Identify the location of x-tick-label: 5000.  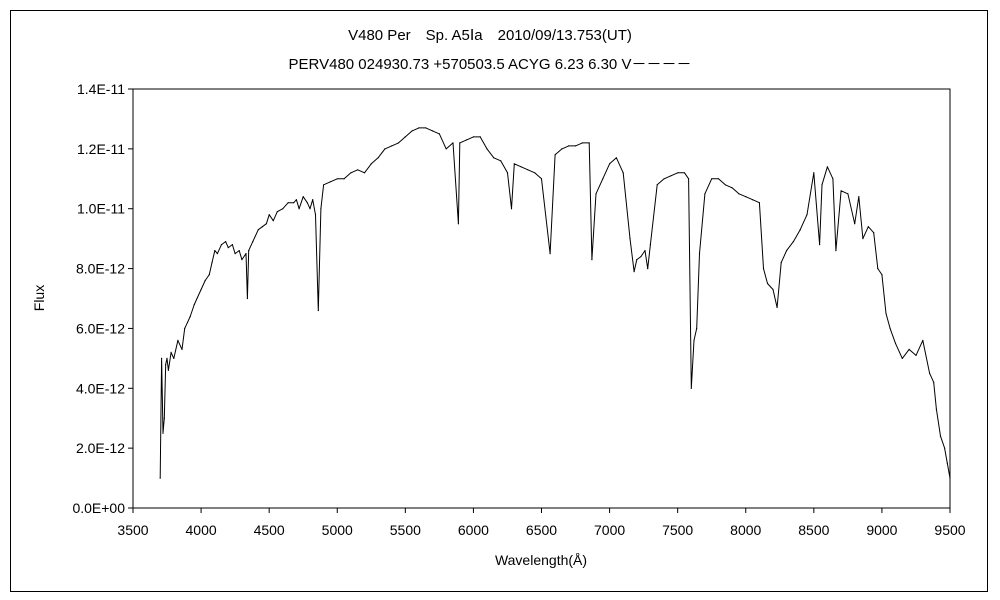
(337, 530).